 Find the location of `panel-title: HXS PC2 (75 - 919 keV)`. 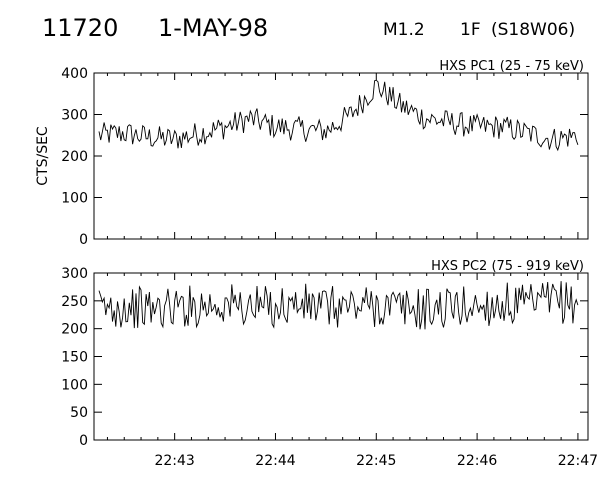

panel-title: HXS PC2 (75 - 919 keV) is located at coordinates (507, 266).